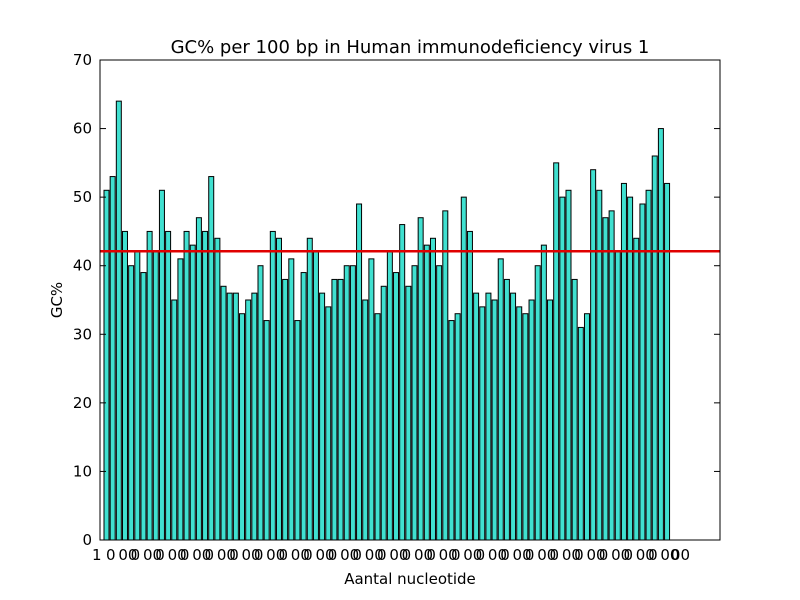 The image size is (800, 600). What do you see at coordinates (82, 129) in the screenshot?
I see `y-tick-label-60: 60` at bounding box center [82, 129].